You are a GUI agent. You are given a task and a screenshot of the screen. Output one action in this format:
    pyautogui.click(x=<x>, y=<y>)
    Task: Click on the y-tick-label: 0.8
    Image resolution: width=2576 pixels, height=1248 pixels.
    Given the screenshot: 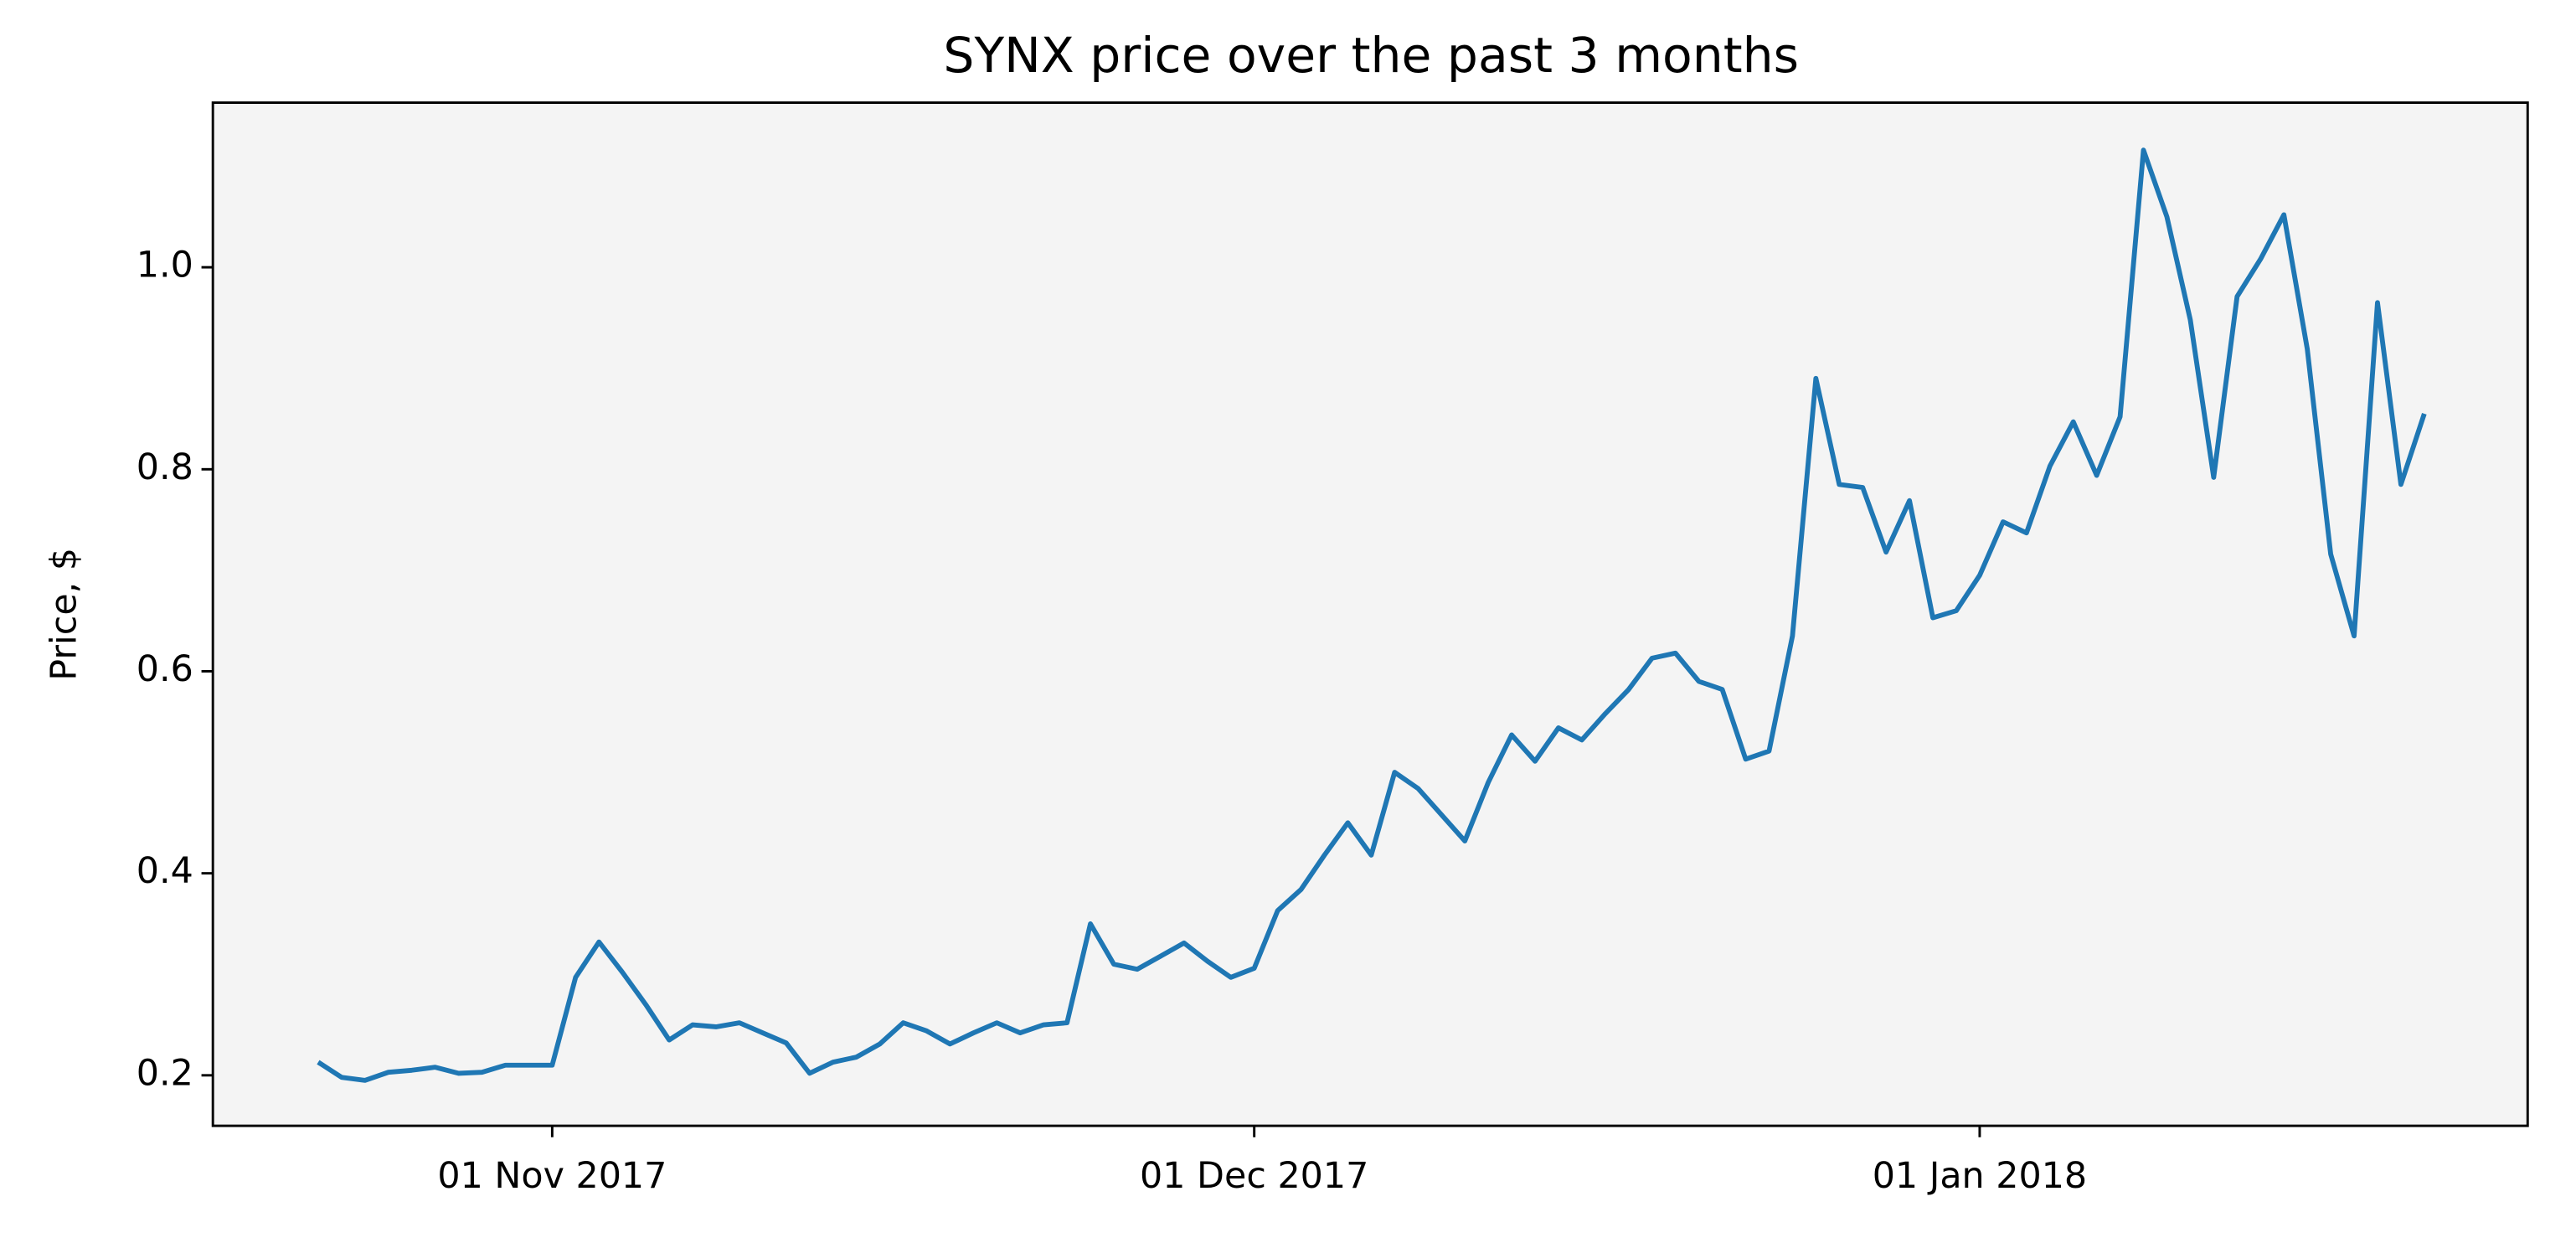 What is the action you would take?
    pyautogui.click(x=165, y=467)
    